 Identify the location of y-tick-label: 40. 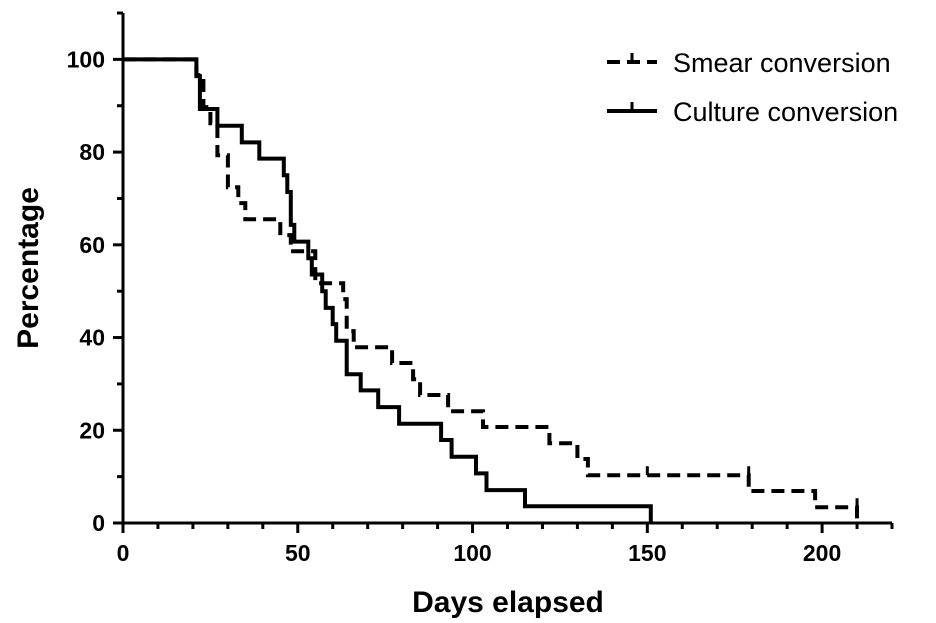
(92, 338).